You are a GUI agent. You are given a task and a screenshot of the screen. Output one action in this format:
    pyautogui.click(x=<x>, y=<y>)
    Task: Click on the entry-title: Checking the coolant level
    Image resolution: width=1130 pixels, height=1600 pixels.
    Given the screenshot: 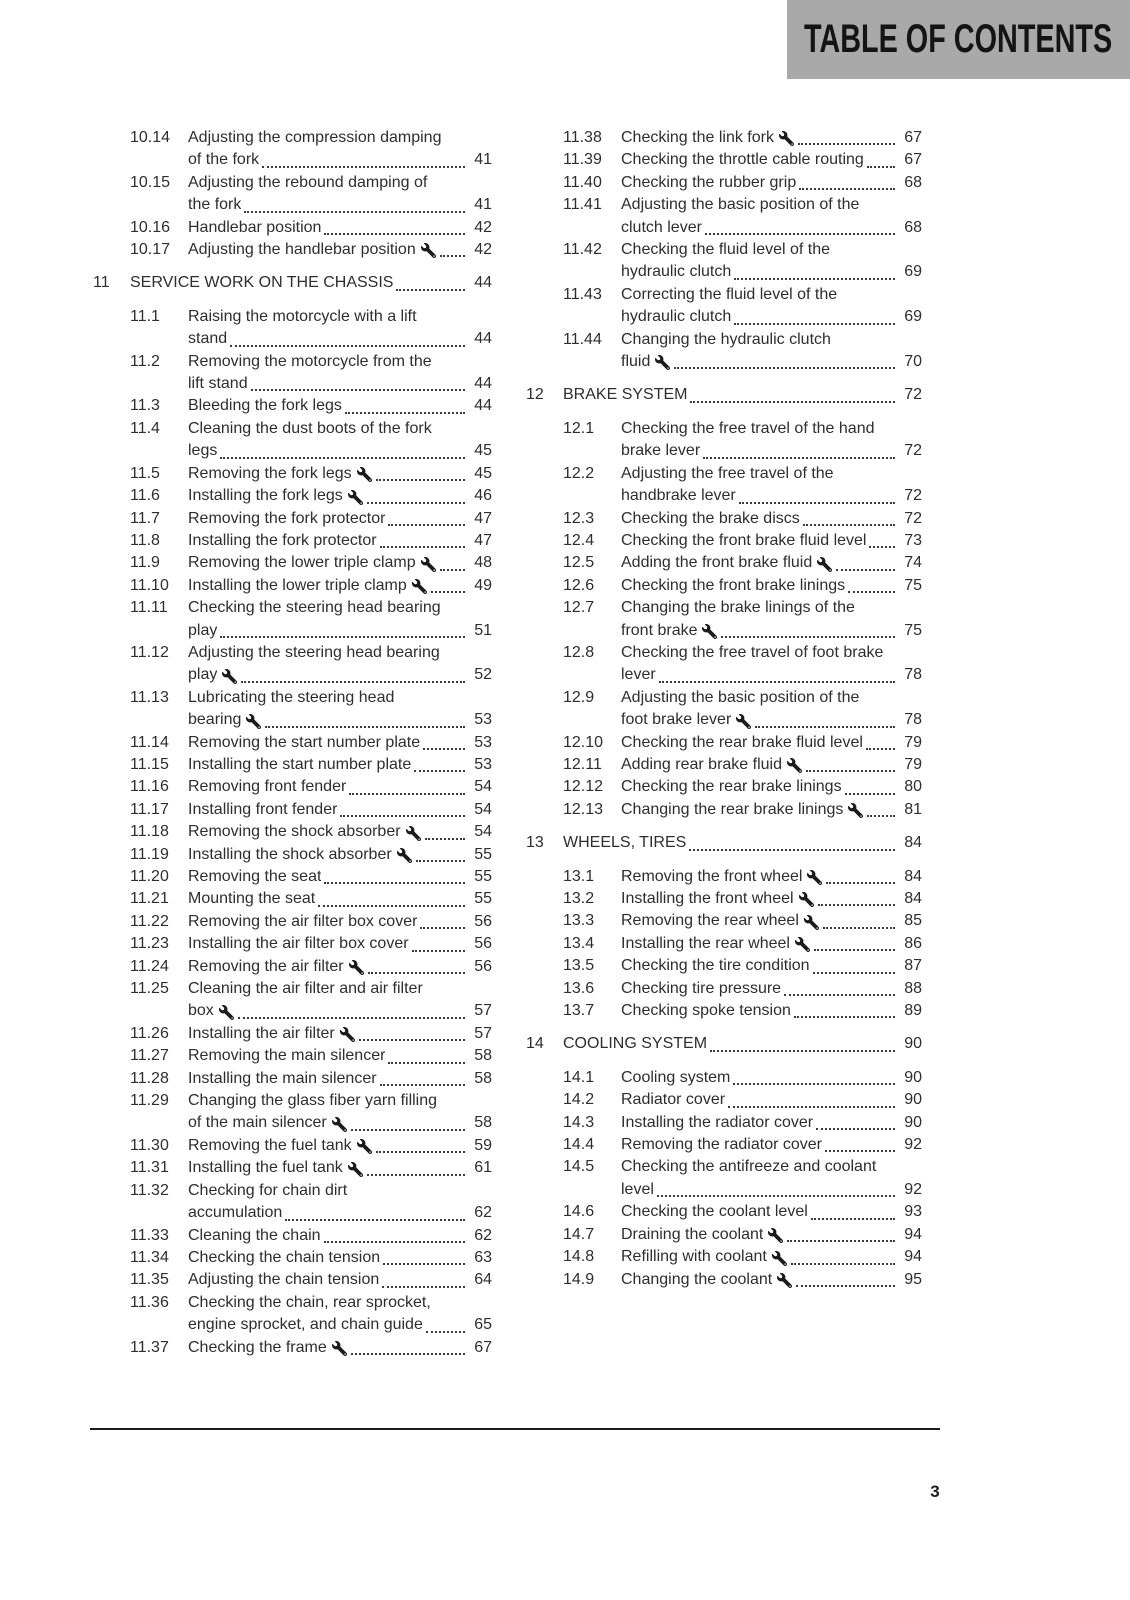 What is the action you would take?
    pyautogui.click(x=714, y=1212)
    